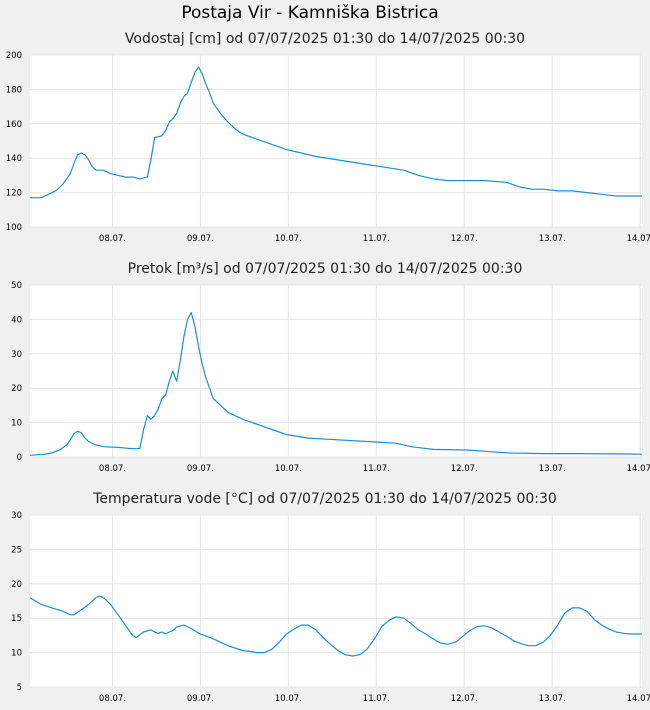 This screenshot has height=710, width=650. What do you see at coordinates (16, 424) in the screenshot?
I see `discharge-y-tick-label: 10` at bounding box center [16, 424].